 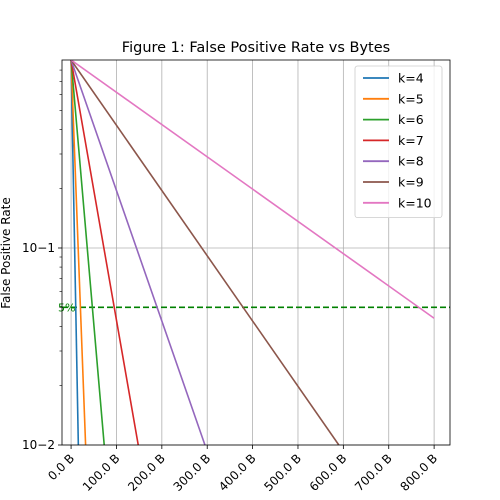 What do you see at coordinates (415, 202) in the screenshot?
I see `legend-label: k=10` at bounding box center [415, 202].